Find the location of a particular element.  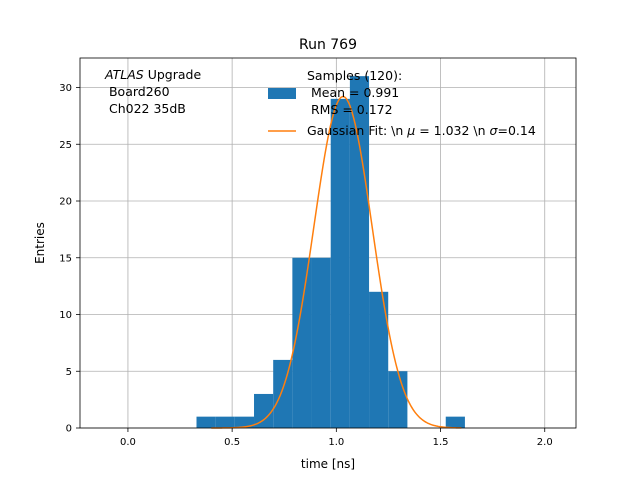

annotation-line-2: Board260 is located at coordinates (137, 91).